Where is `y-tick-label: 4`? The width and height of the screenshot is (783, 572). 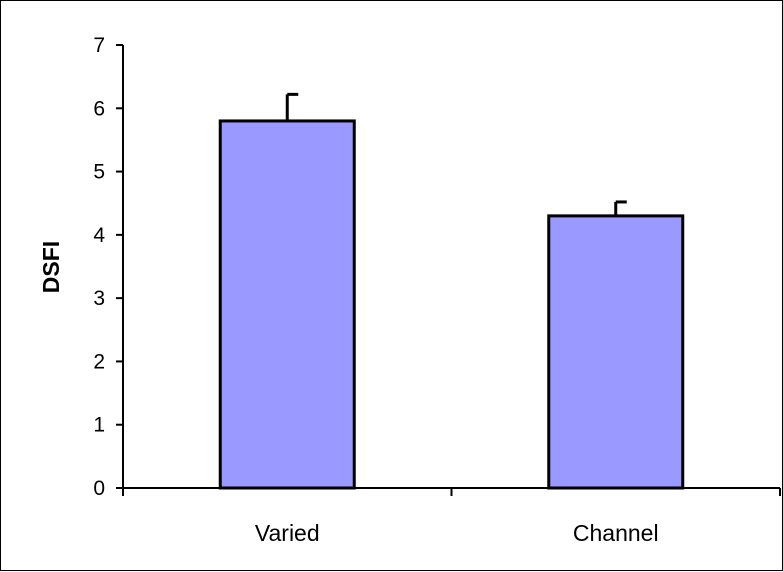 y-tick-label: 4 is located at coordinates (99, 235).